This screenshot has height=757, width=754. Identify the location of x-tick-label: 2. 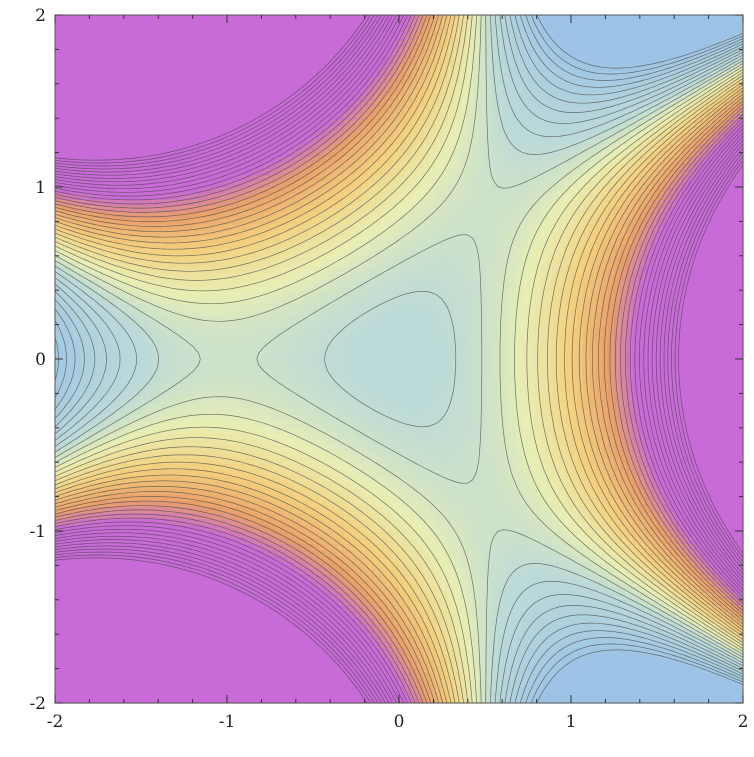
(743, 722).